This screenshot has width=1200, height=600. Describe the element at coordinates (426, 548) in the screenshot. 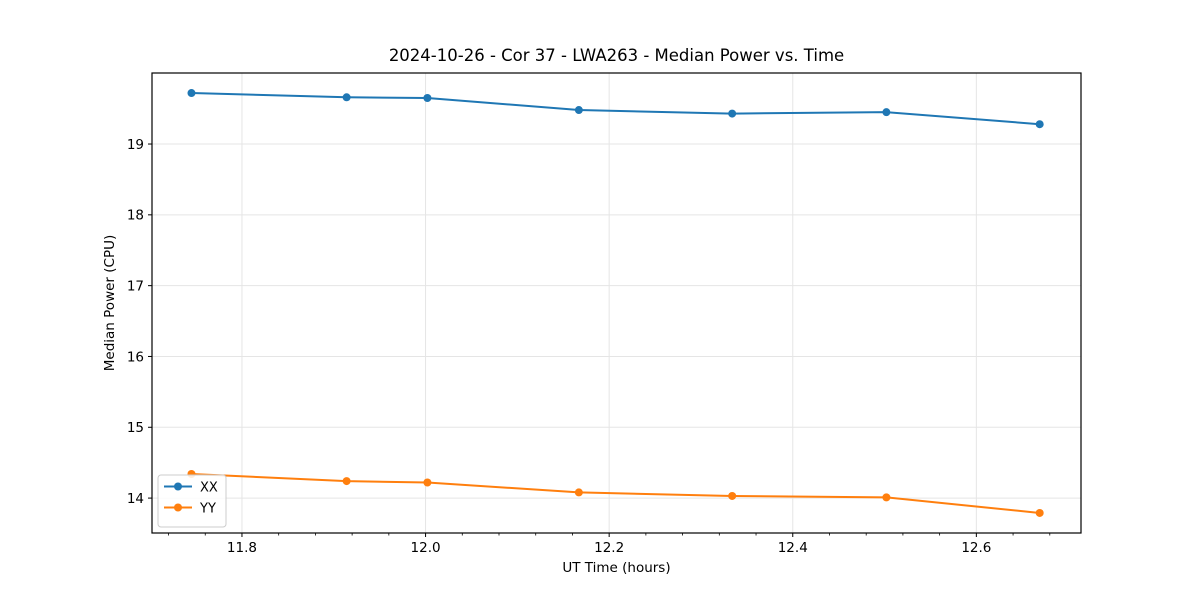

I see `x-tick-label: 12.0` at that location.